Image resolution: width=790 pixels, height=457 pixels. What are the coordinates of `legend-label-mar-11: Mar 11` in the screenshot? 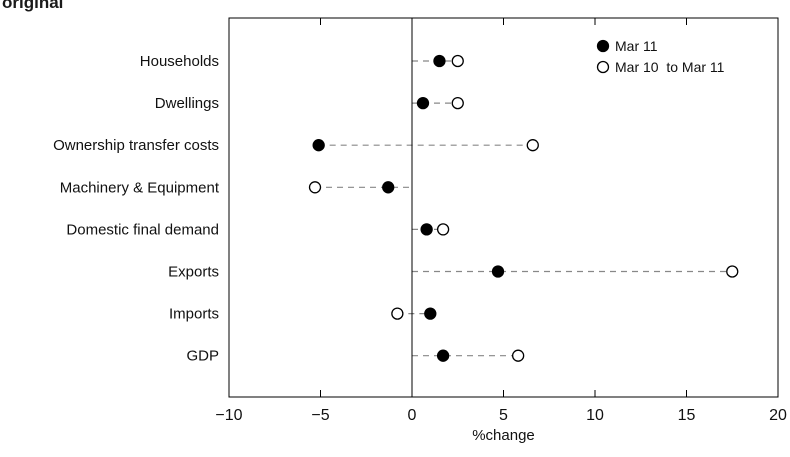 It's located at (636, 46).